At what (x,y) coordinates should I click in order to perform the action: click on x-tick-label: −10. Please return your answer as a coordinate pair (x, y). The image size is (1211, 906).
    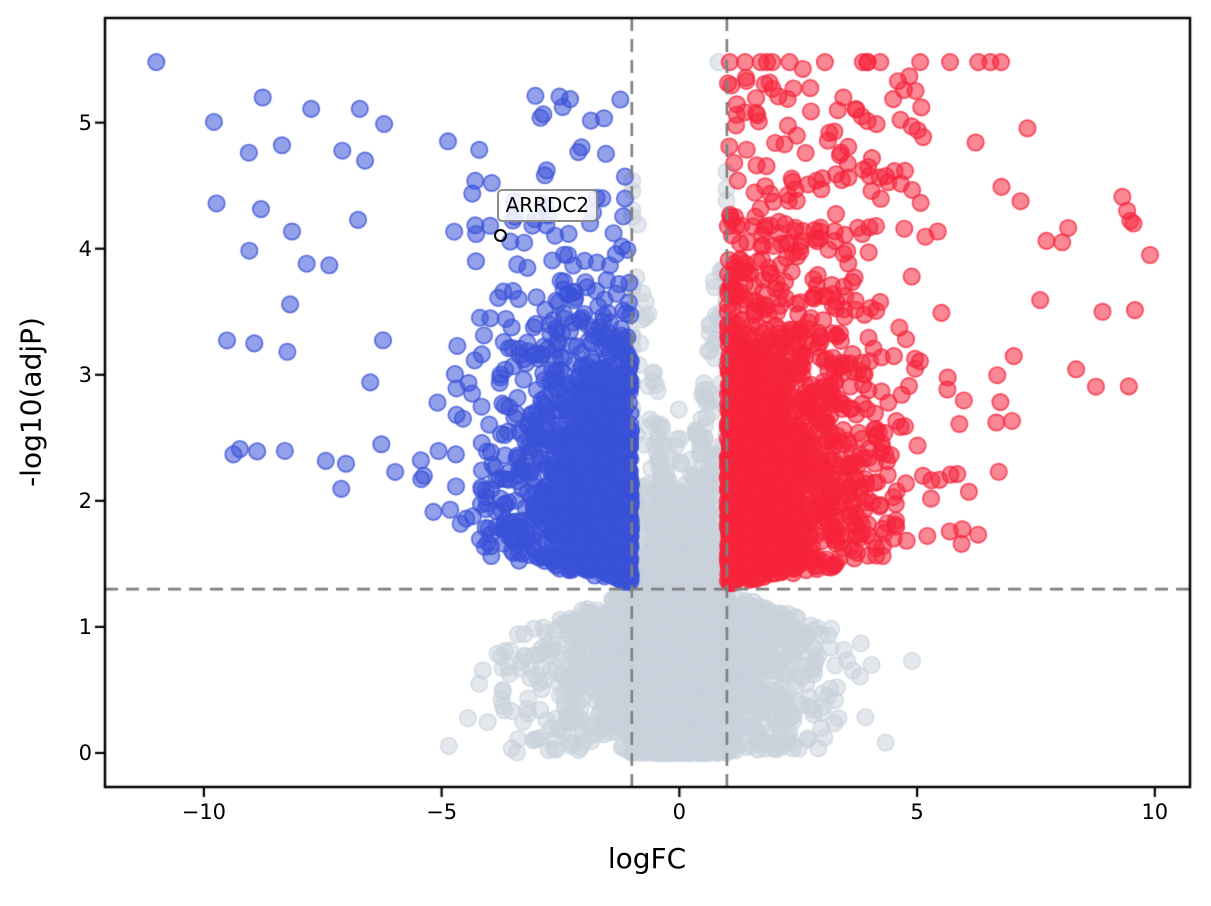
    Looking at the image, I should click on (204, 812).